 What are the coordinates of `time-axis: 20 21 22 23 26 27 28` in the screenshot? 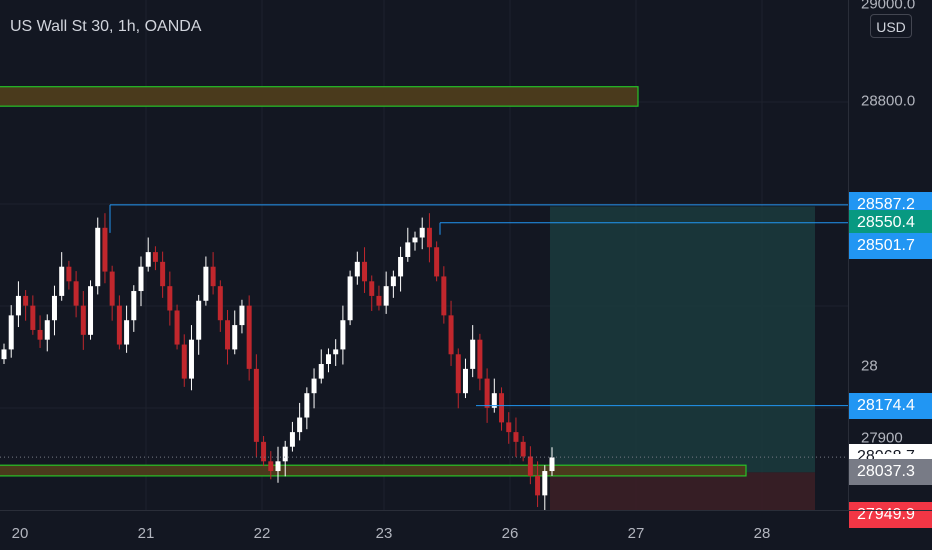 It's located at (466, 530).